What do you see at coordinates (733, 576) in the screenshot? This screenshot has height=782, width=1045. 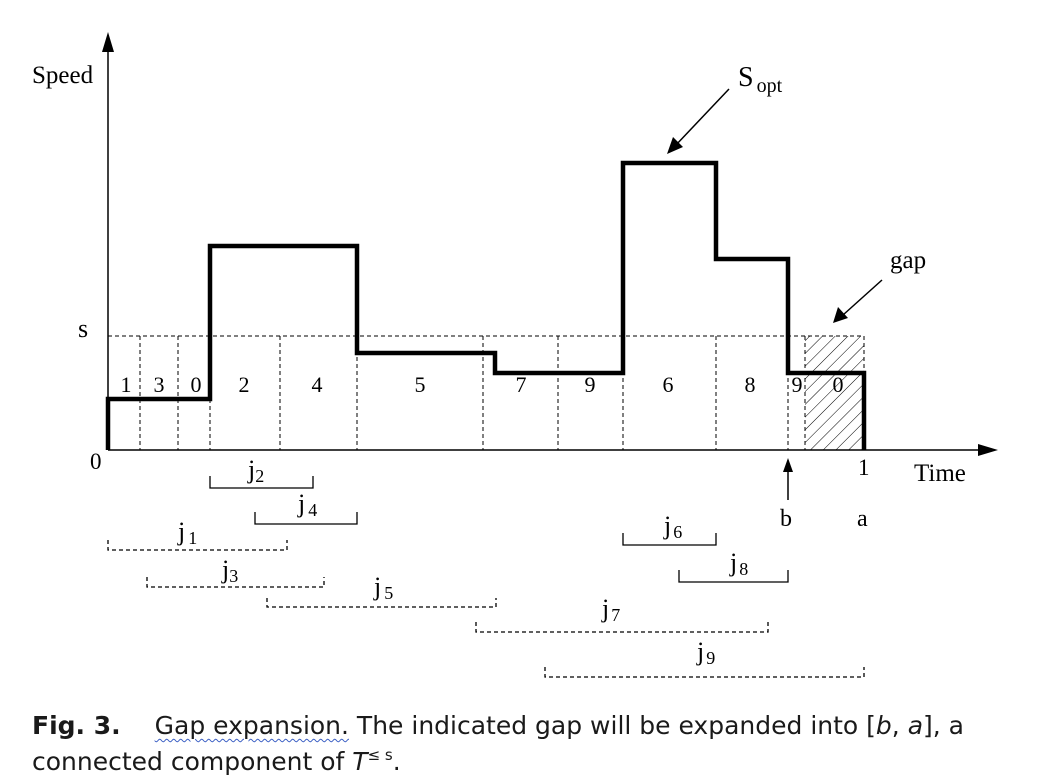 I see `job-bracket-j8` at bounding box center [733, 576].